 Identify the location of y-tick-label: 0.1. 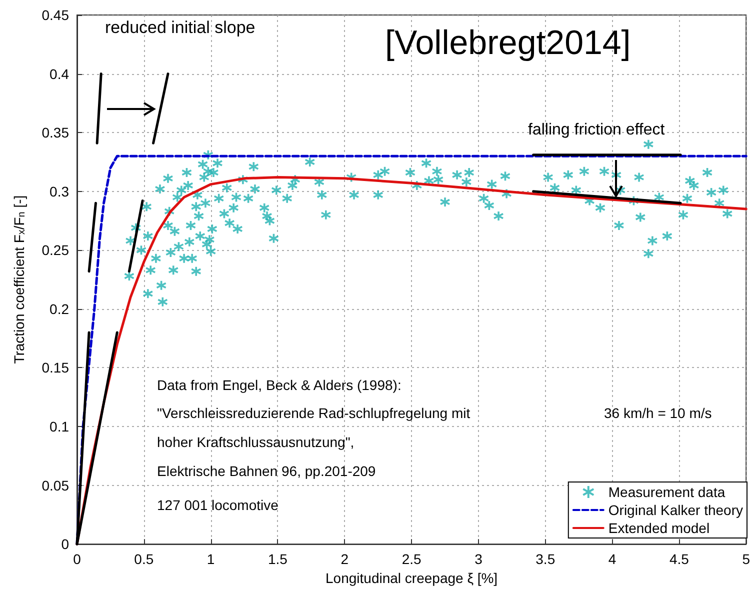
(60, 426).